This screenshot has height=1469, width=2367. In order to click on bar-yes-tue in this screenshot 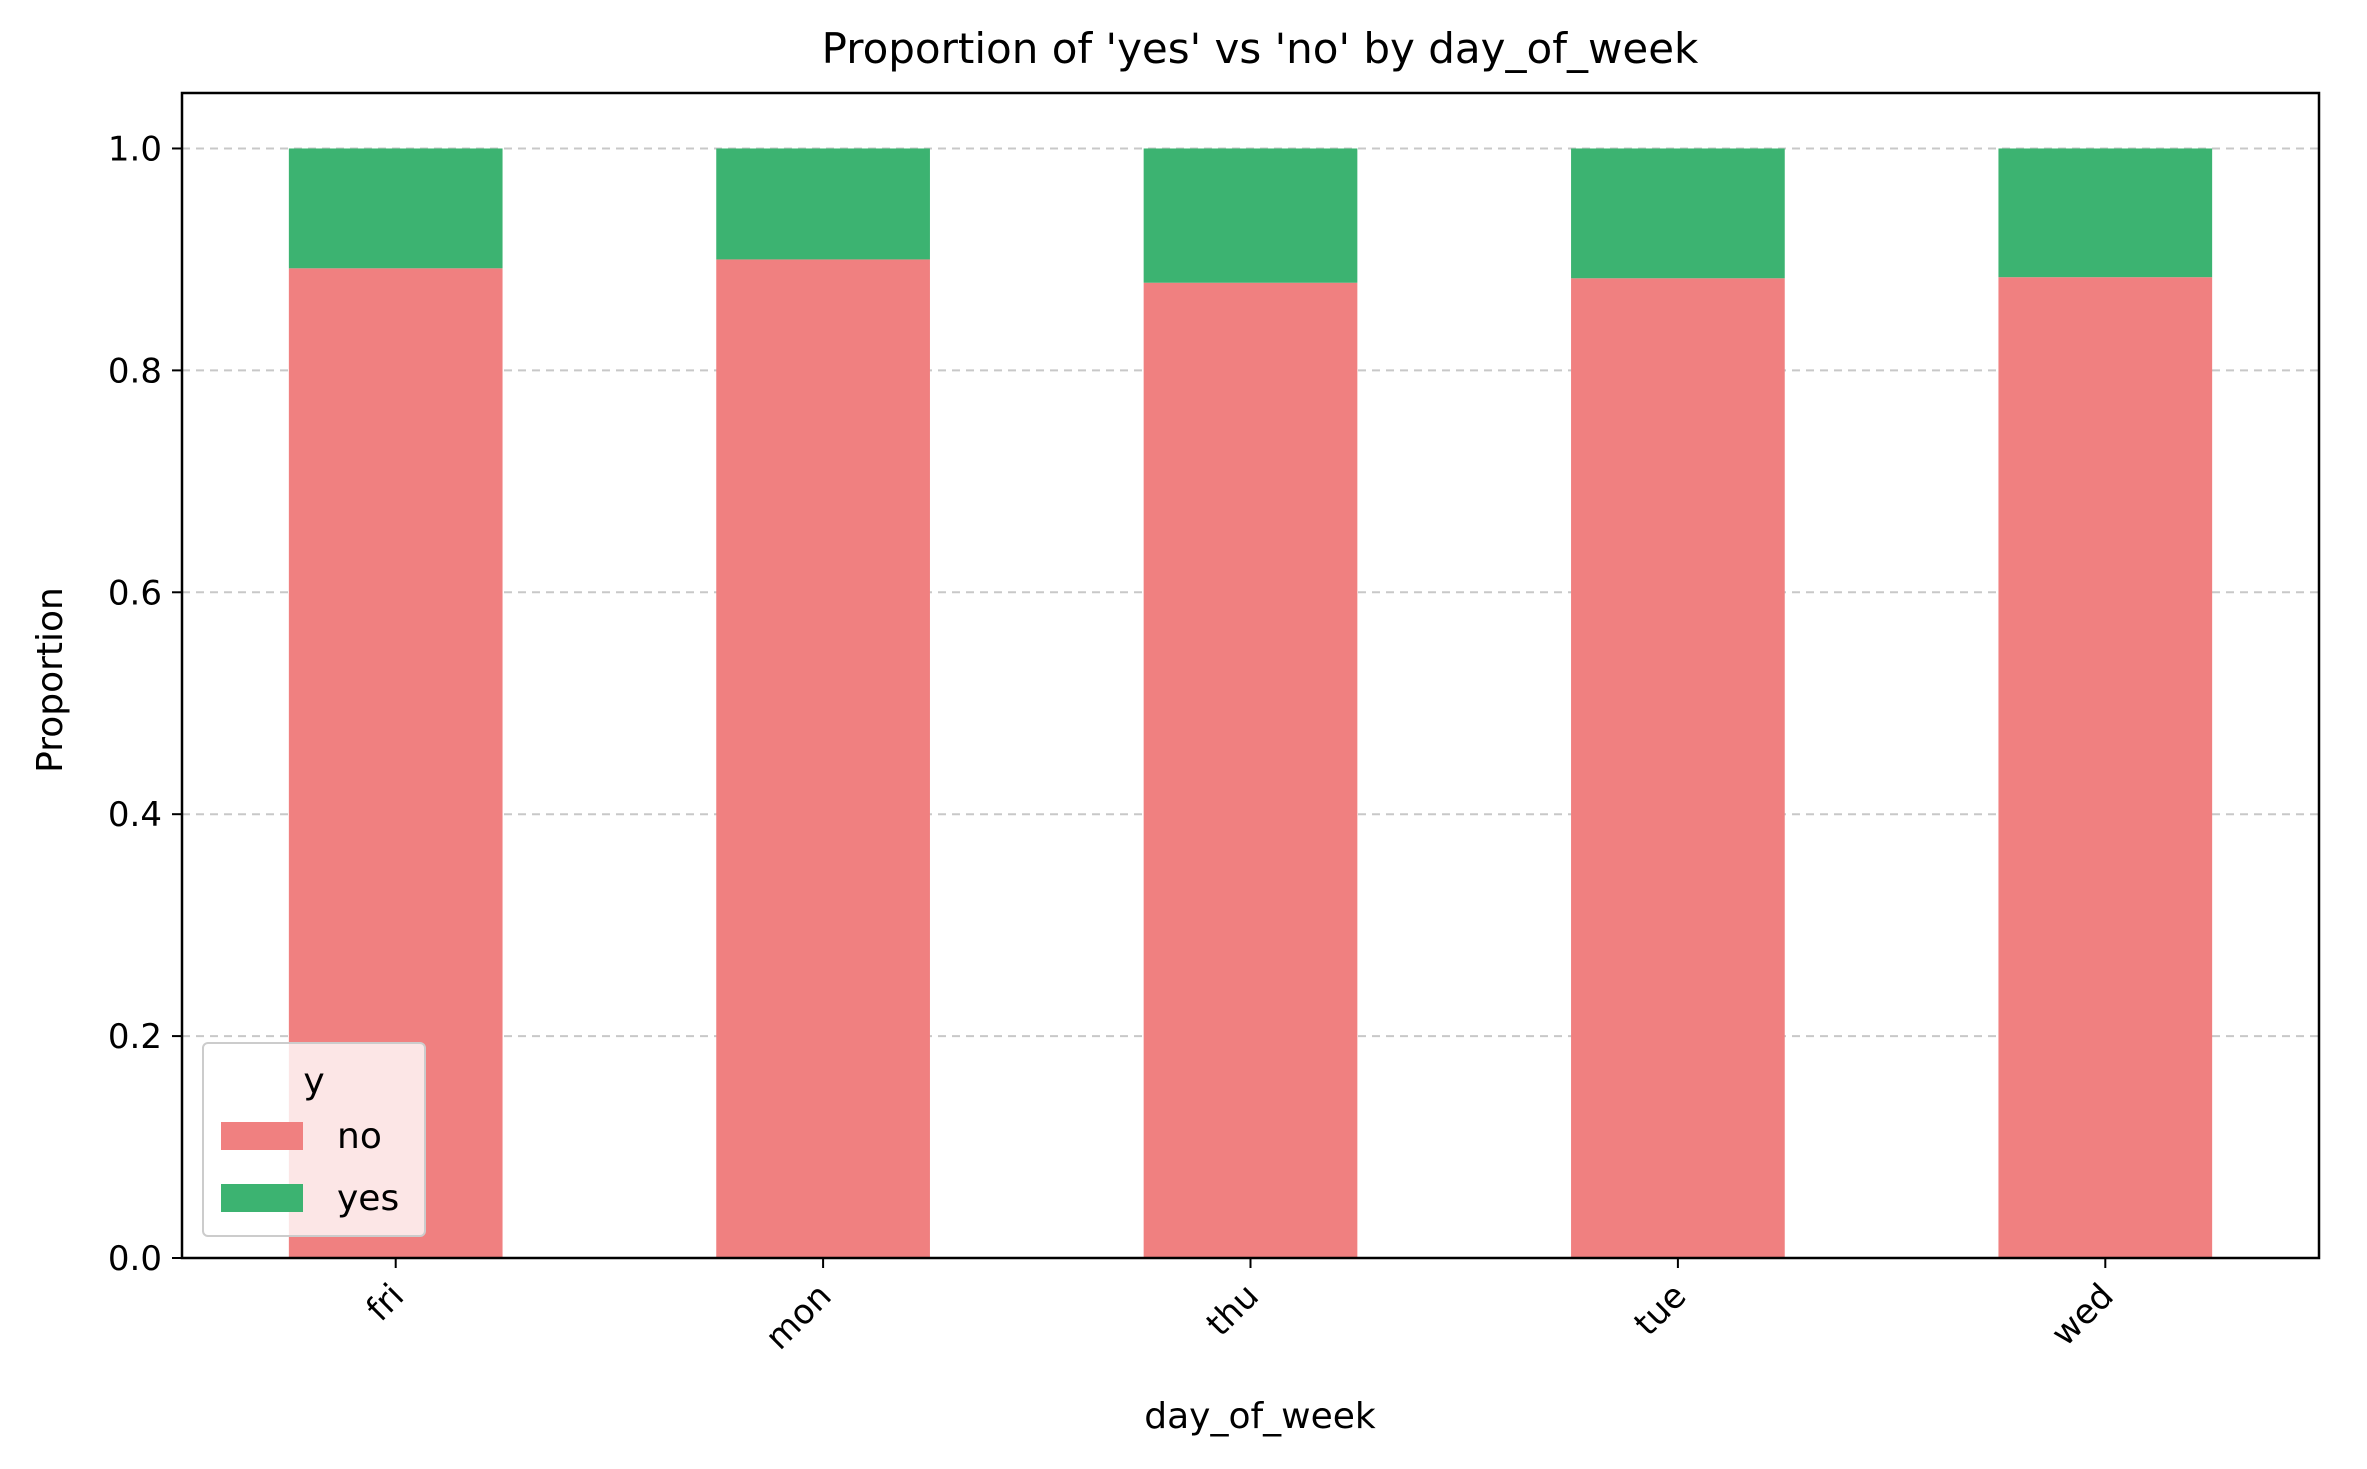, I will do `click(1678, 213)`.